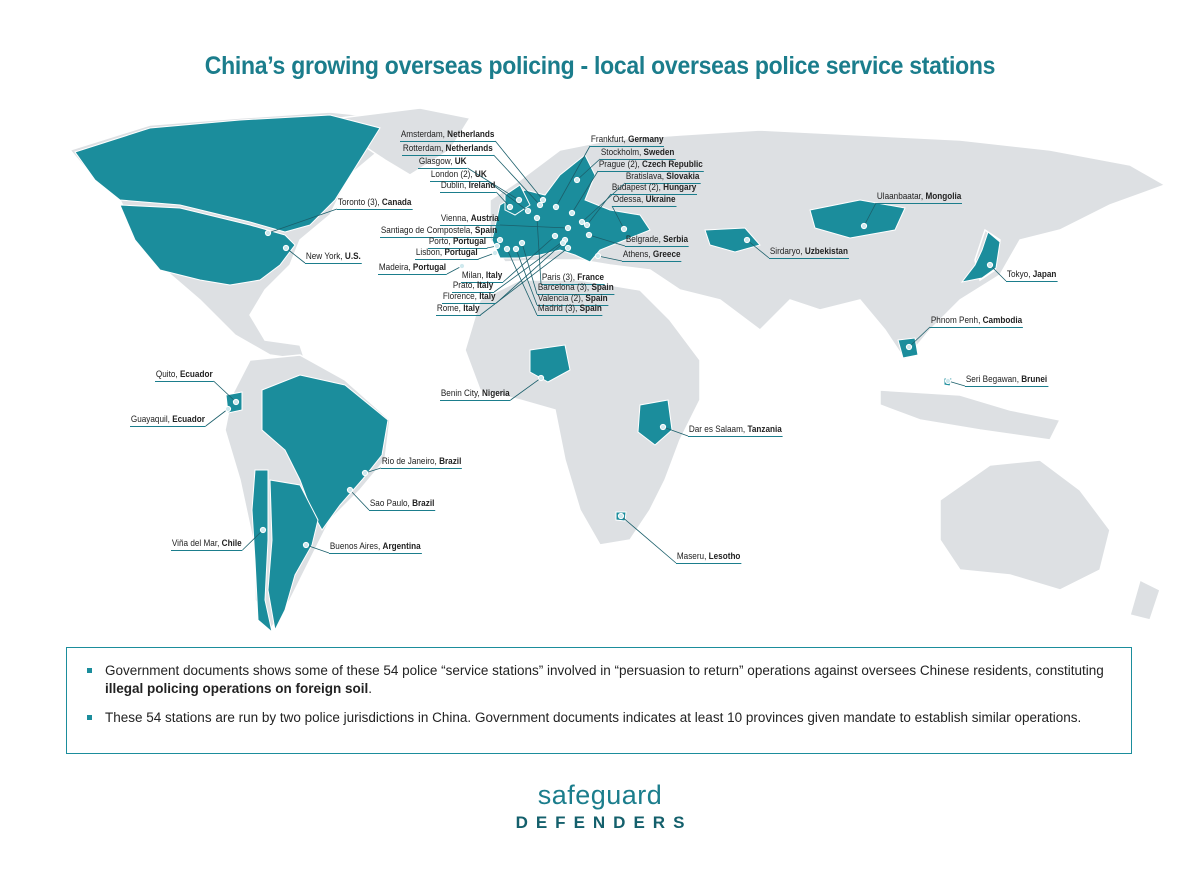  What do you see at coordinates (424, 148) in the screenshot?
I see `station-city: Rotterdam,` at bounding box center [424, 148].